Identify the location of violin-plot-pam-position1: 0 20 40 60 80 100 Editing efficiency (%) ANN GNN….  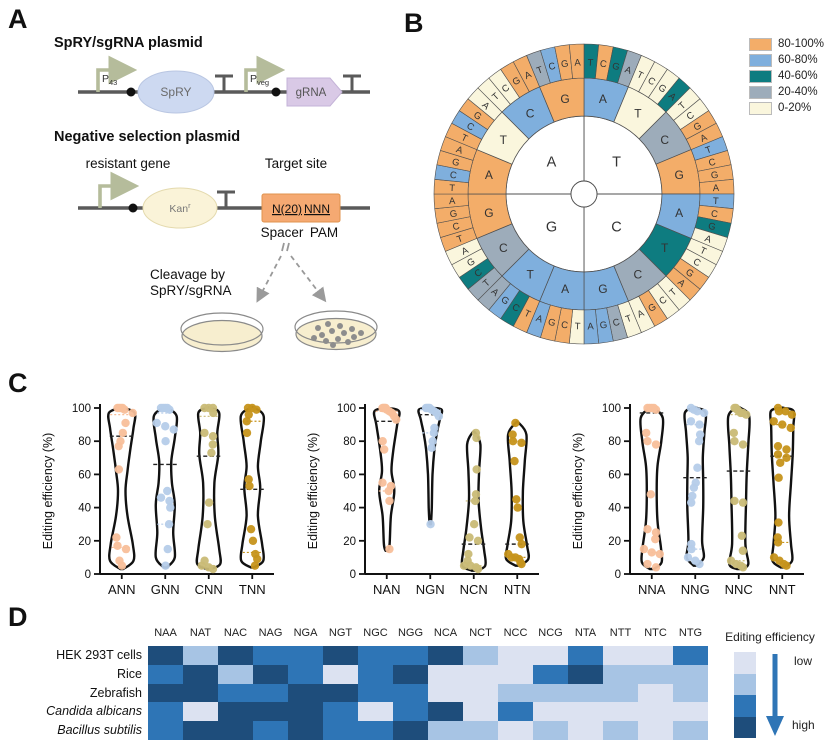
(157, 500).